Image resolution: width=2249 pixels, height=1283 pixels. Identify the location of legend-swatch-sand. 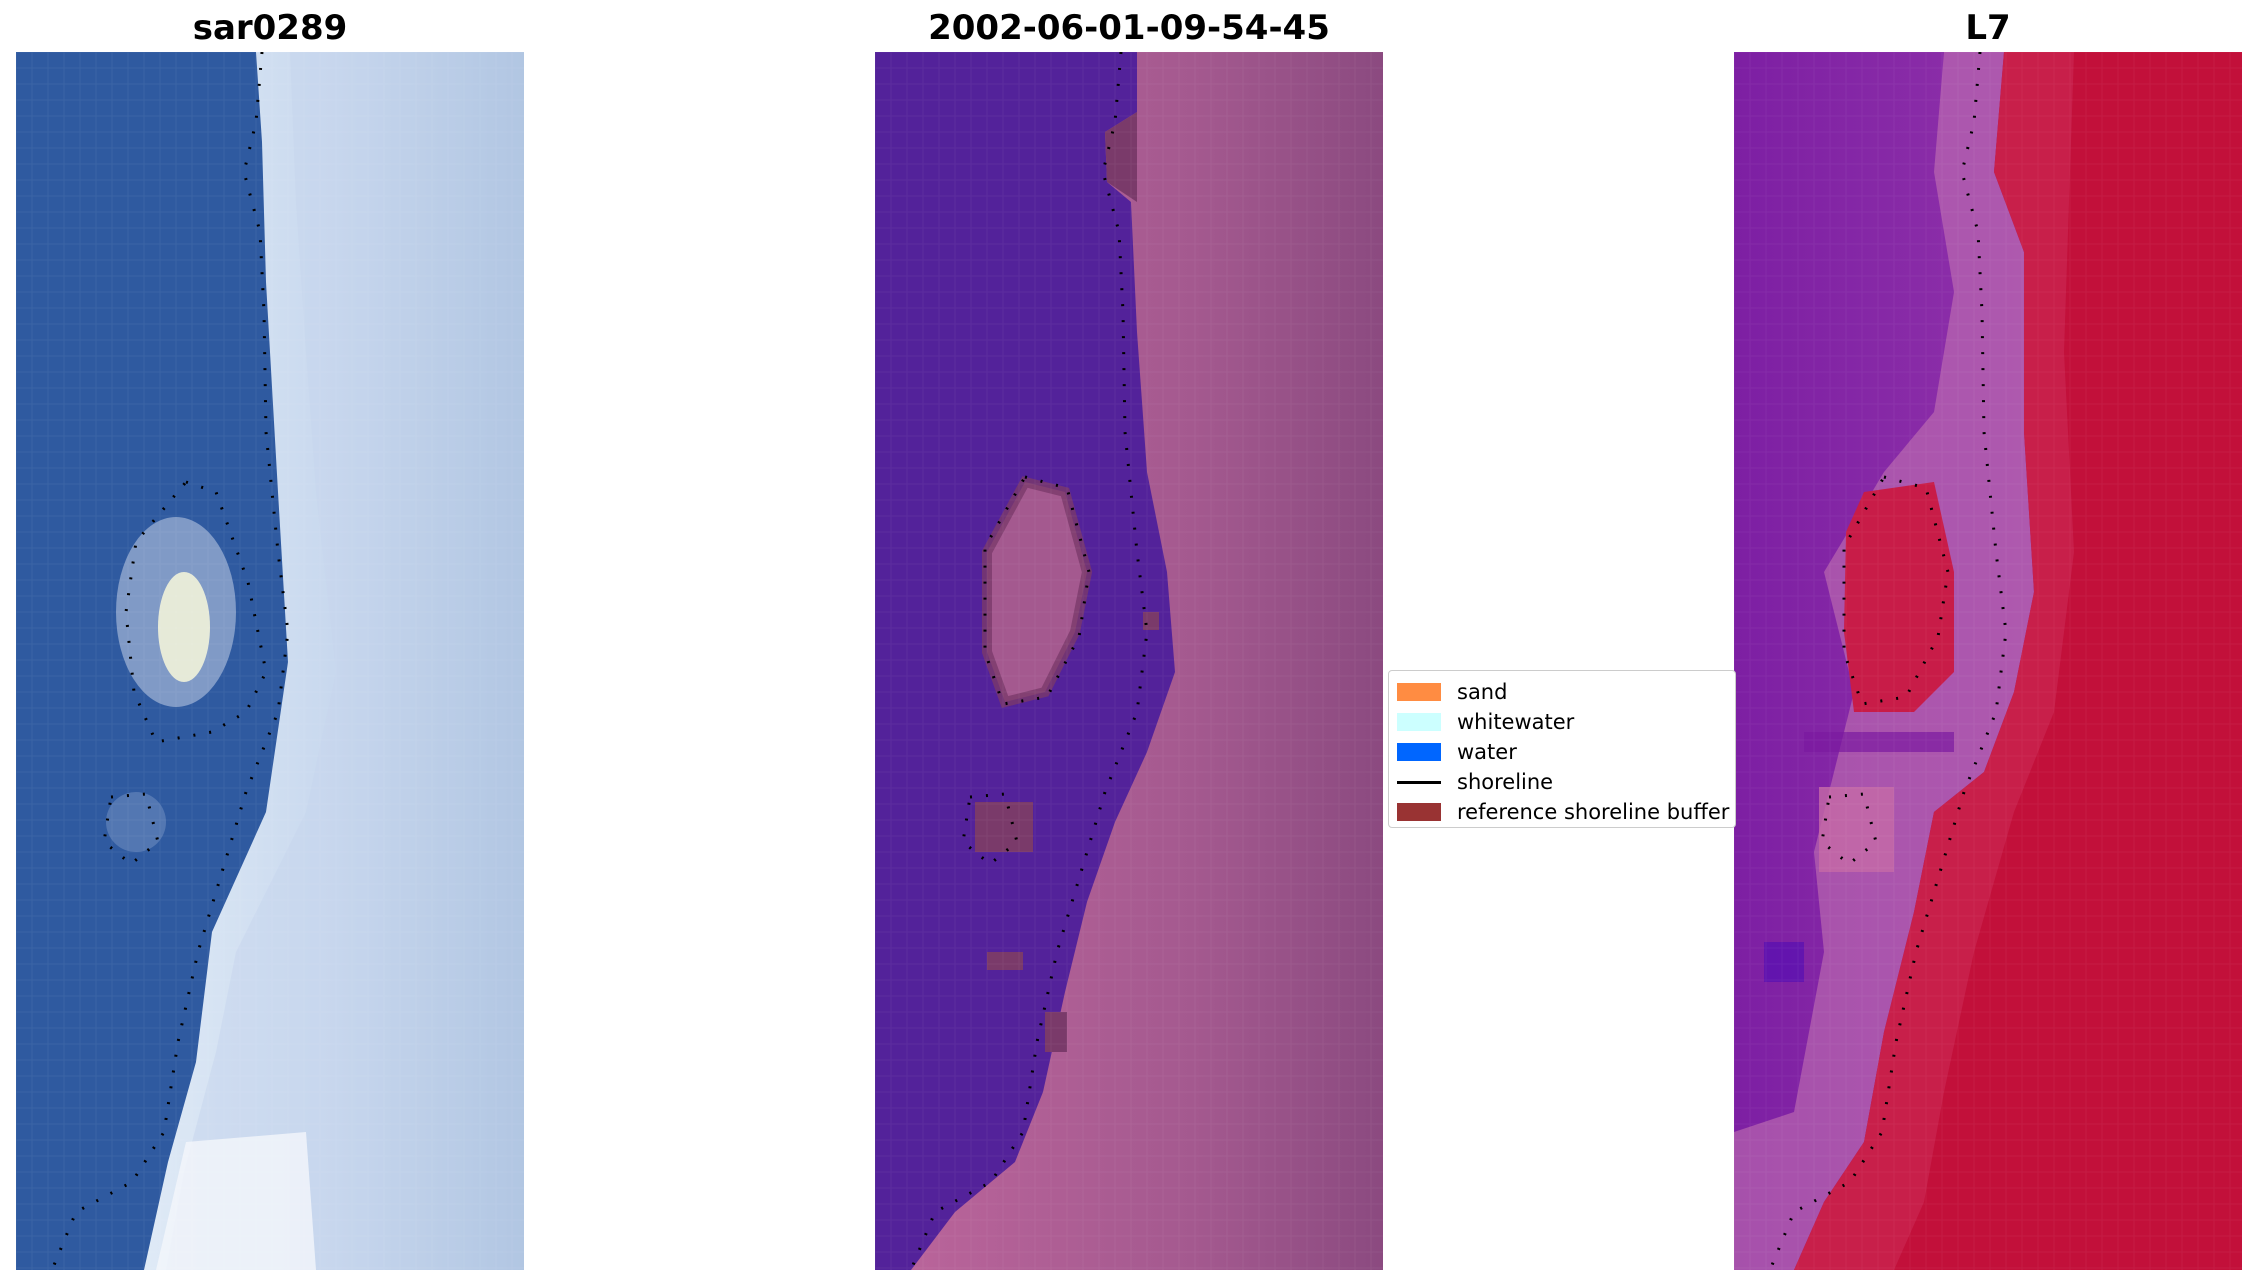
(1419, 692).